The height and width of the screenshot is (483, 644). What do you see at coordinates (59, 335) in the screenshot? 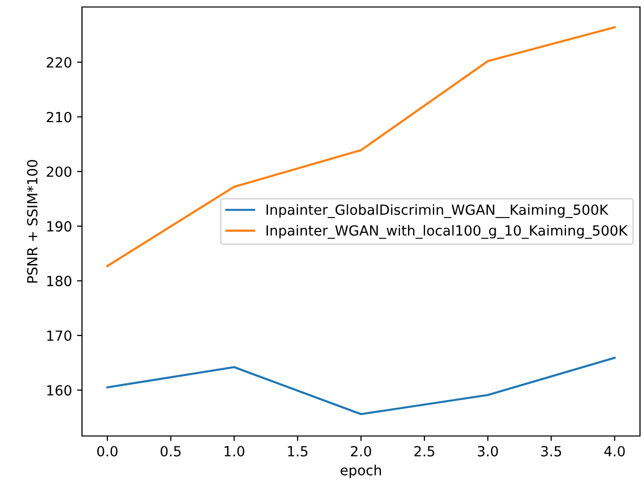
I see `y-tick-label: 170` at bounding box center [59, 335].